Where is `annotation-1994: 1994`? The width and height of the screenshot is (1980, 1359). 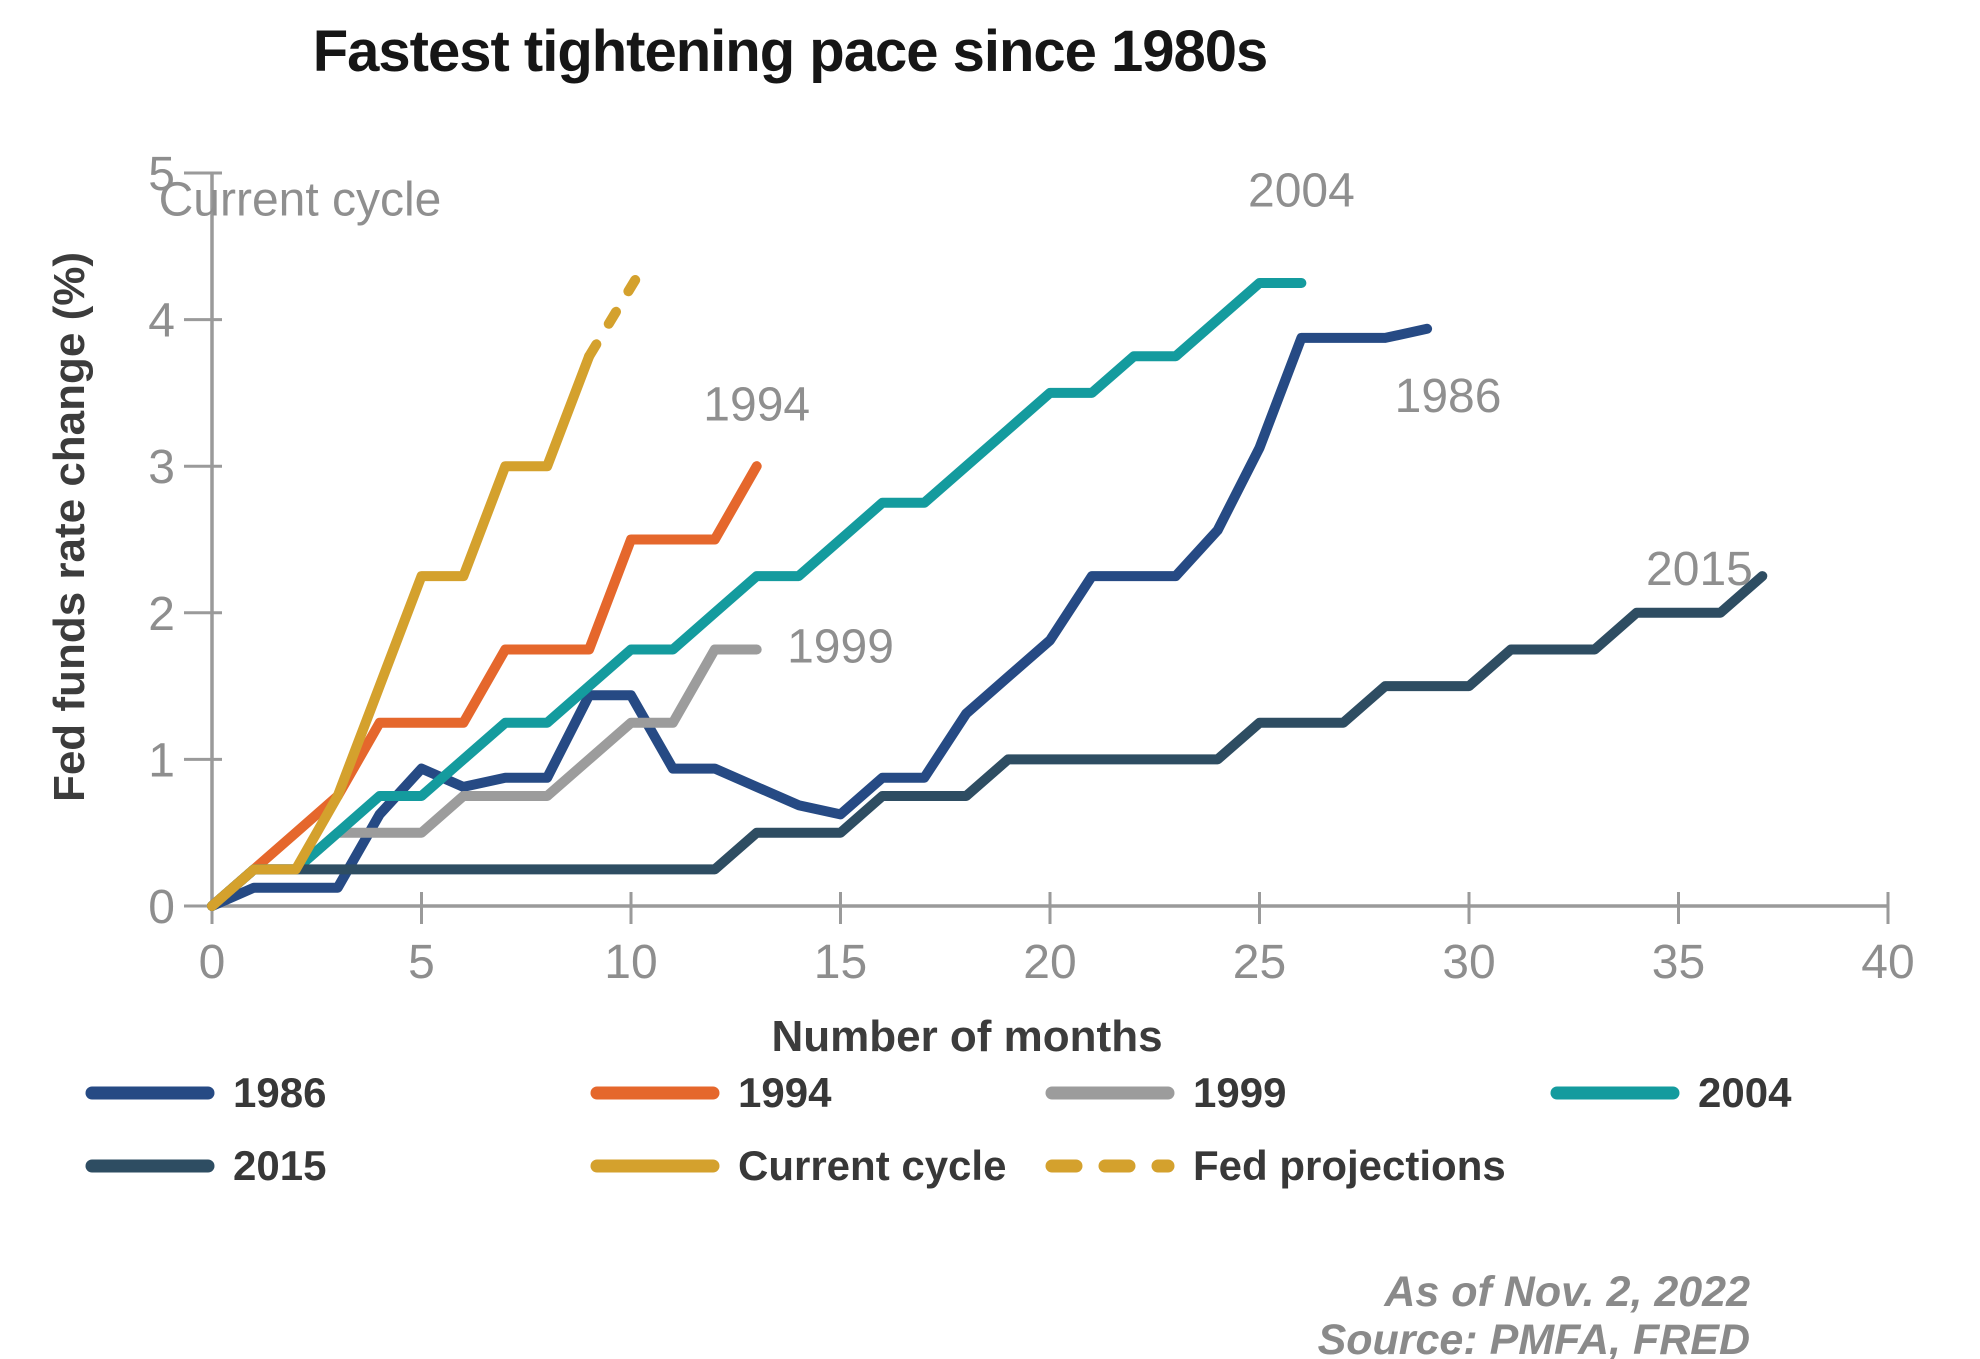
annotation-1994: 1994 is located at coordinates (756, 405).